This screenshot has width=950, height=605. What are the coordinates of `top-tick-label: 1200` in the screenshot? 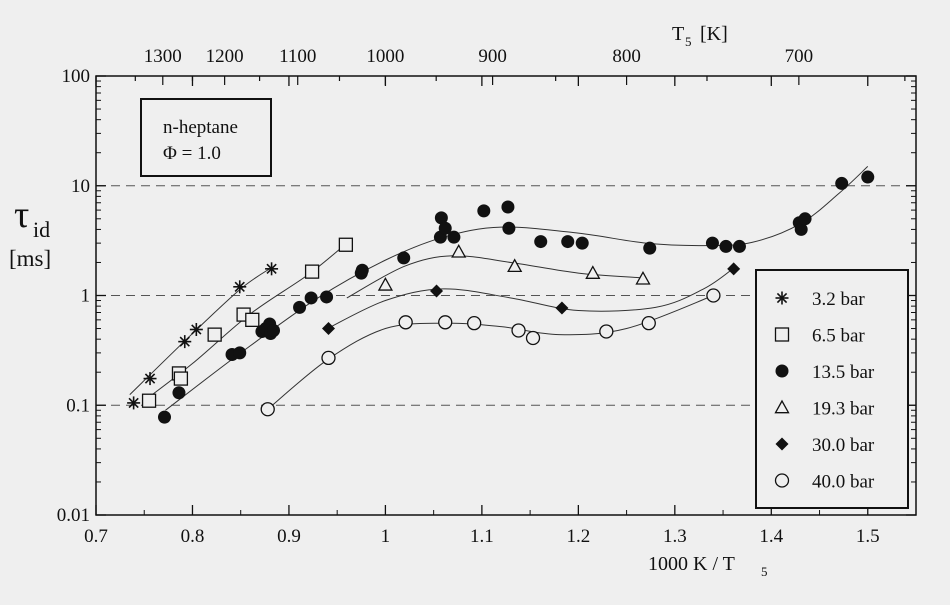 It's located at (225, 56).